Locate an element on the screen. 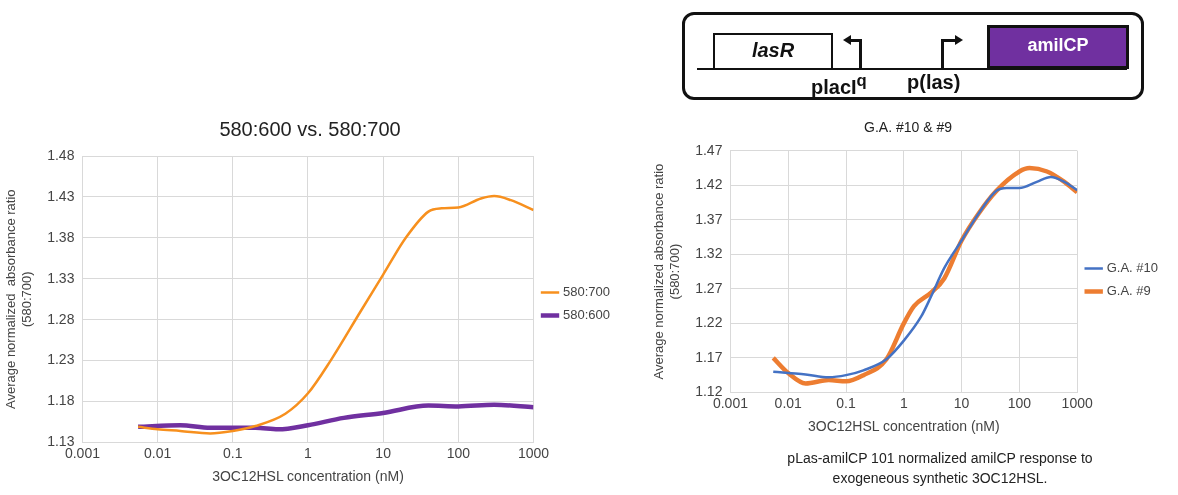 This screenshot has height=495, width=1178. chart-title: G.A. #10 & #9 is located at coordinates (908, 127).